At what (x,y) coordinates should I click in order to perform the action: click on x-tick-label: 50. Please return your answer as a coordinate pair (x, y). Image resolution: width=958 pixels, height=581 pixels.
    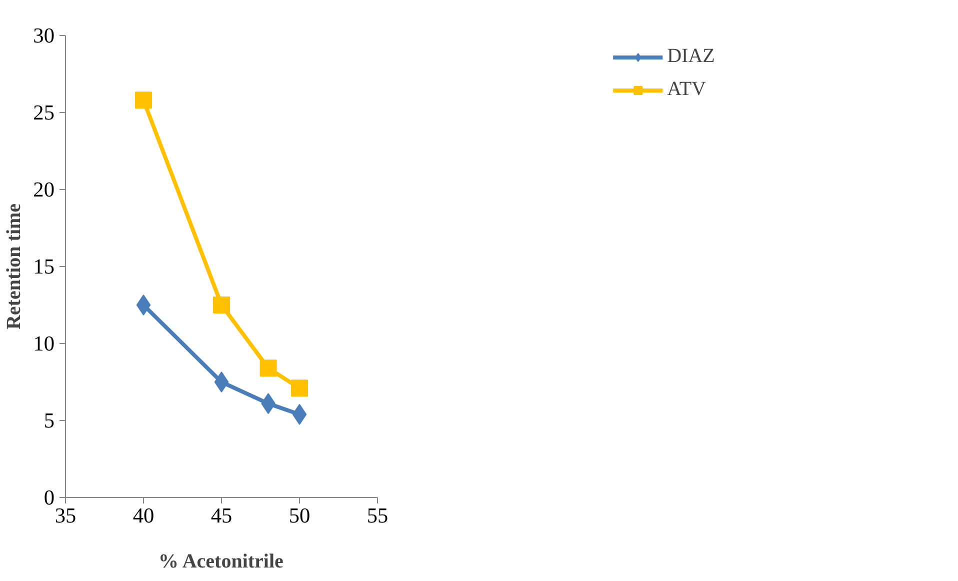
    Looking at the image, I should click on (299, 516).